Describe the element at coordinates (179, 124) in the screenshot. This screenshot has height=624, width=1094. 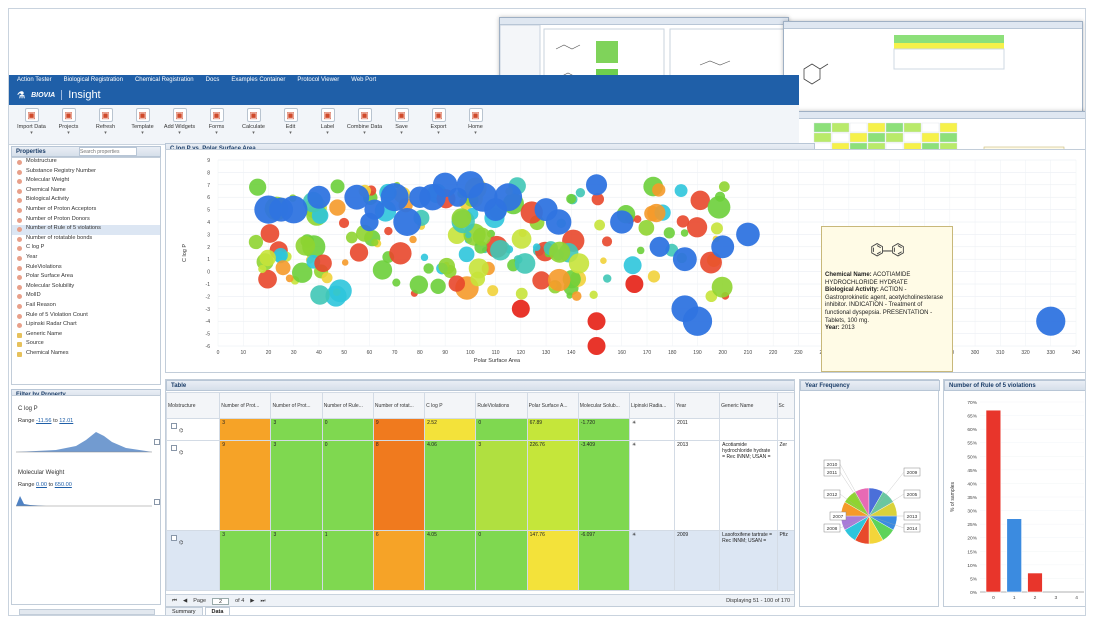
I see `ribbon-button: ▣ Add Widgets ▾` at that location.